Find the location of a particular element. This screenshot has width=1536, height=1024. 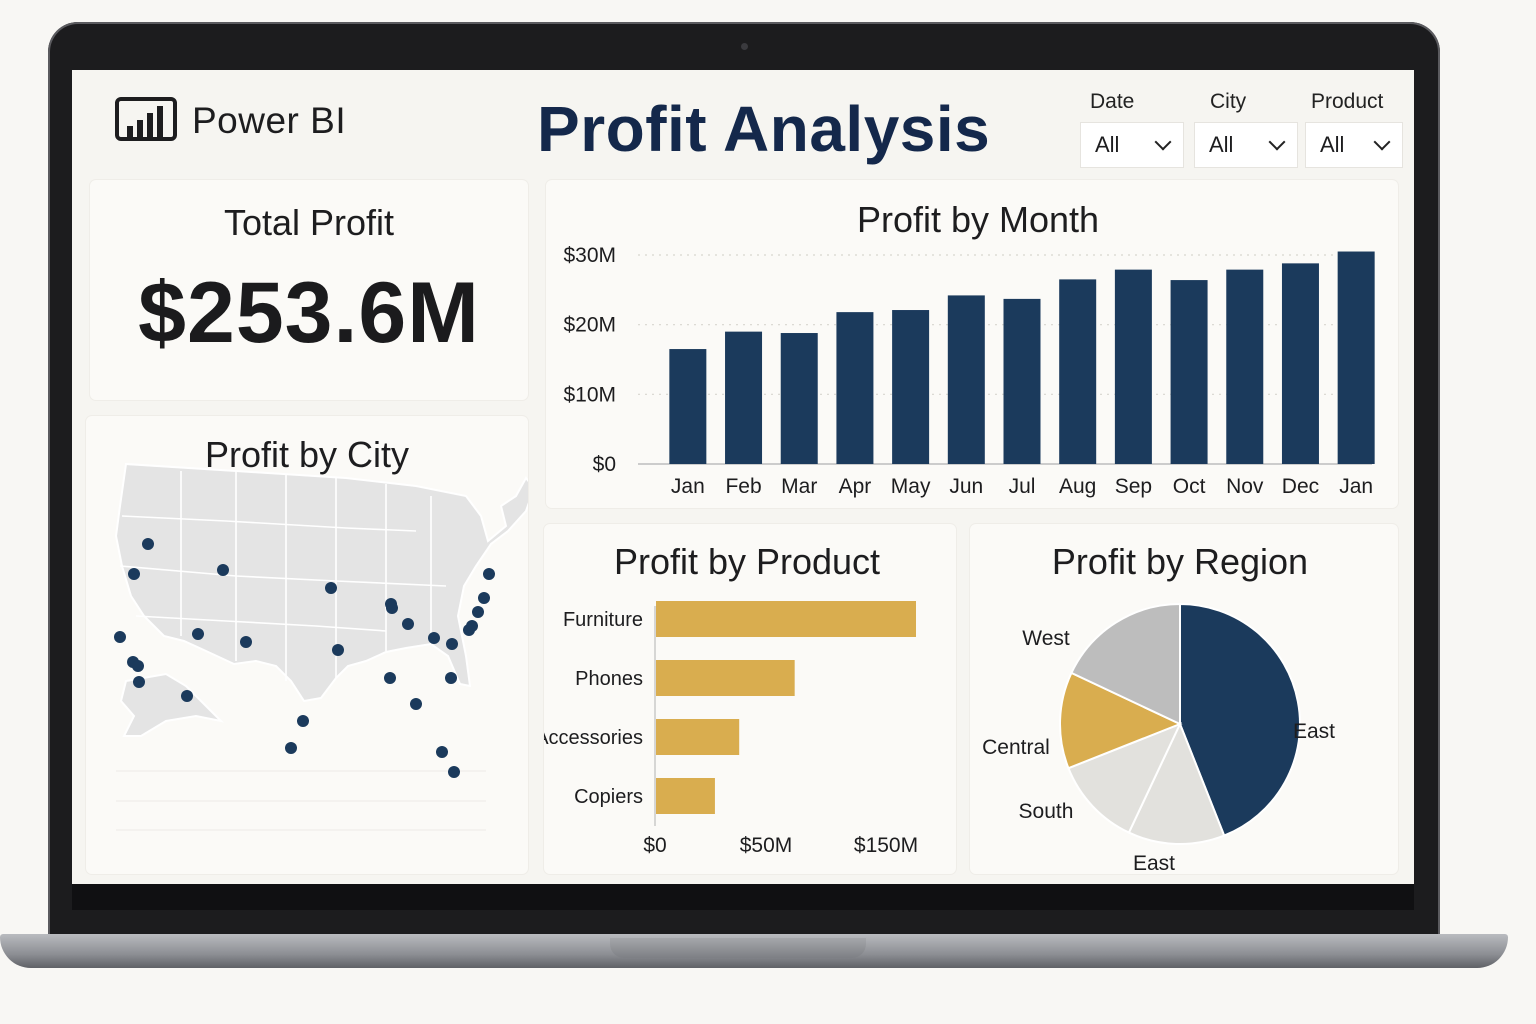

filter-city-dropdown: All is located at coordinates (1246, 145).